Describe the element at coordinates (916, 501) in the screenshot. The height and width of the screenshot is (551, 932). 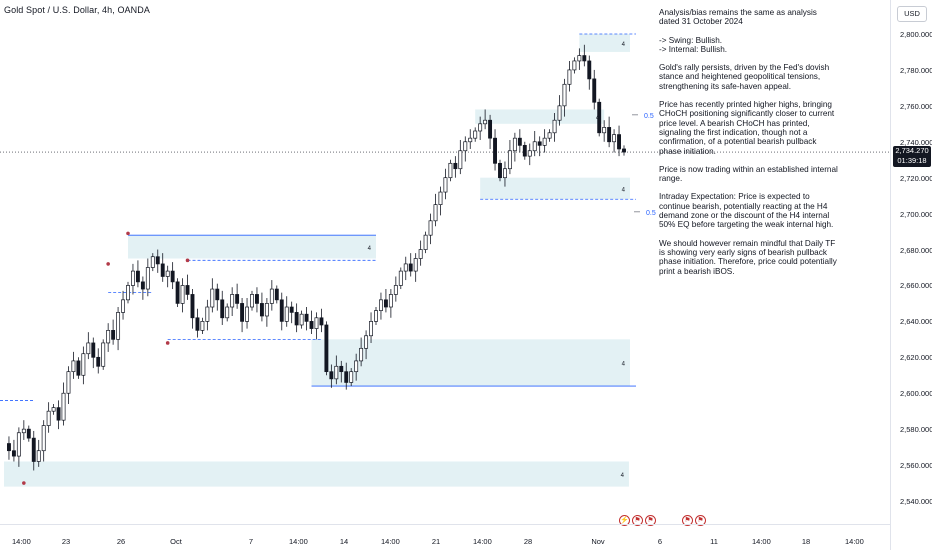
I see `price-tick-label: 2,540.000` at that location.